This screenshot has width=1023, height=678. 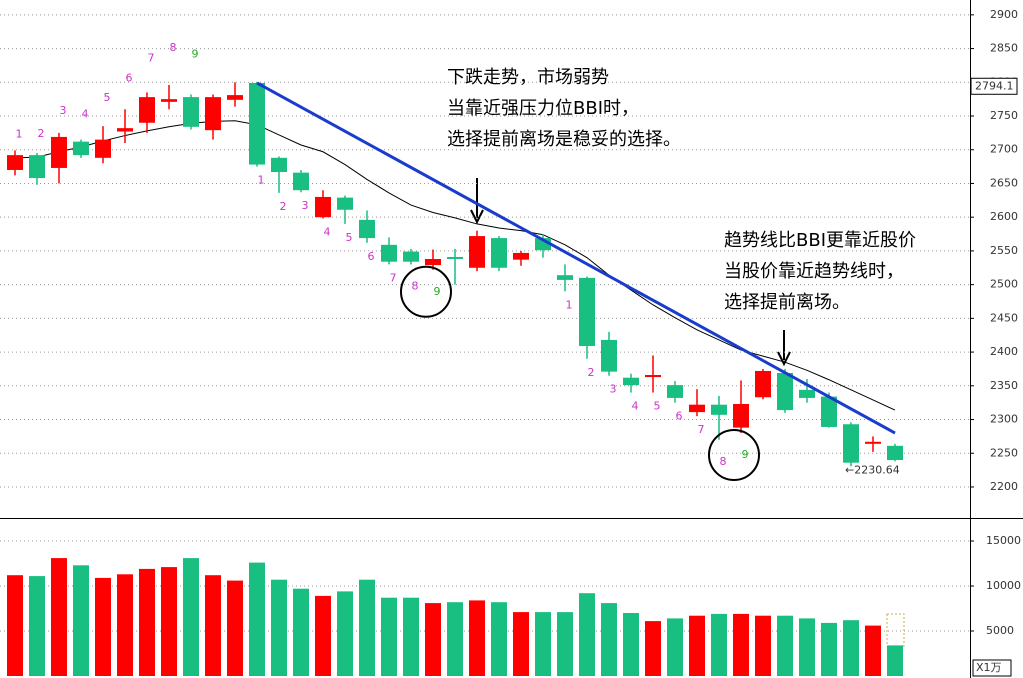 I want to click on y-tick-label: 2700, so click(x=1004, y=149).